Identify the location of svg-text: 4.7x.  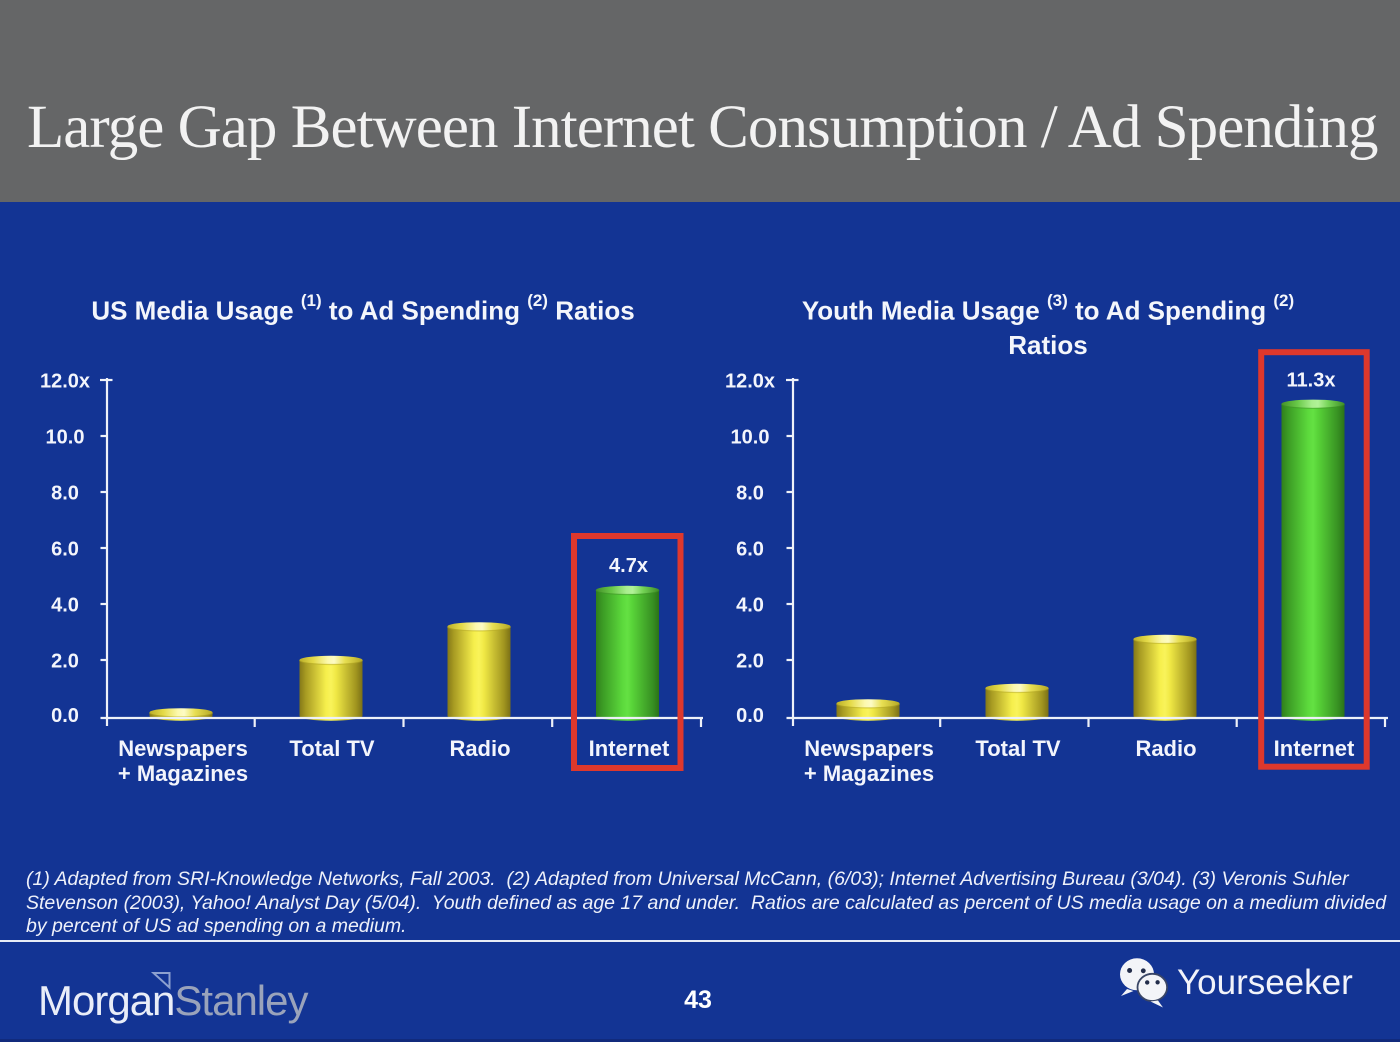
(628, 566).